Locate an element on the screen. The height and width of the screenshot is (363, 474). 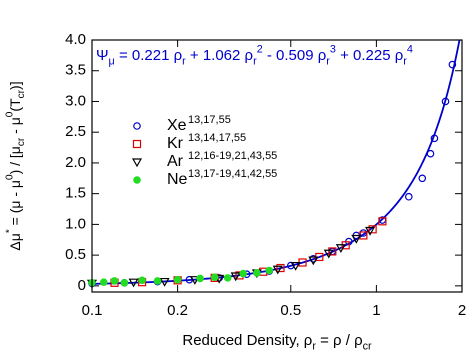
x-tick-label: 0.2 is located at coordinates (177, 310).